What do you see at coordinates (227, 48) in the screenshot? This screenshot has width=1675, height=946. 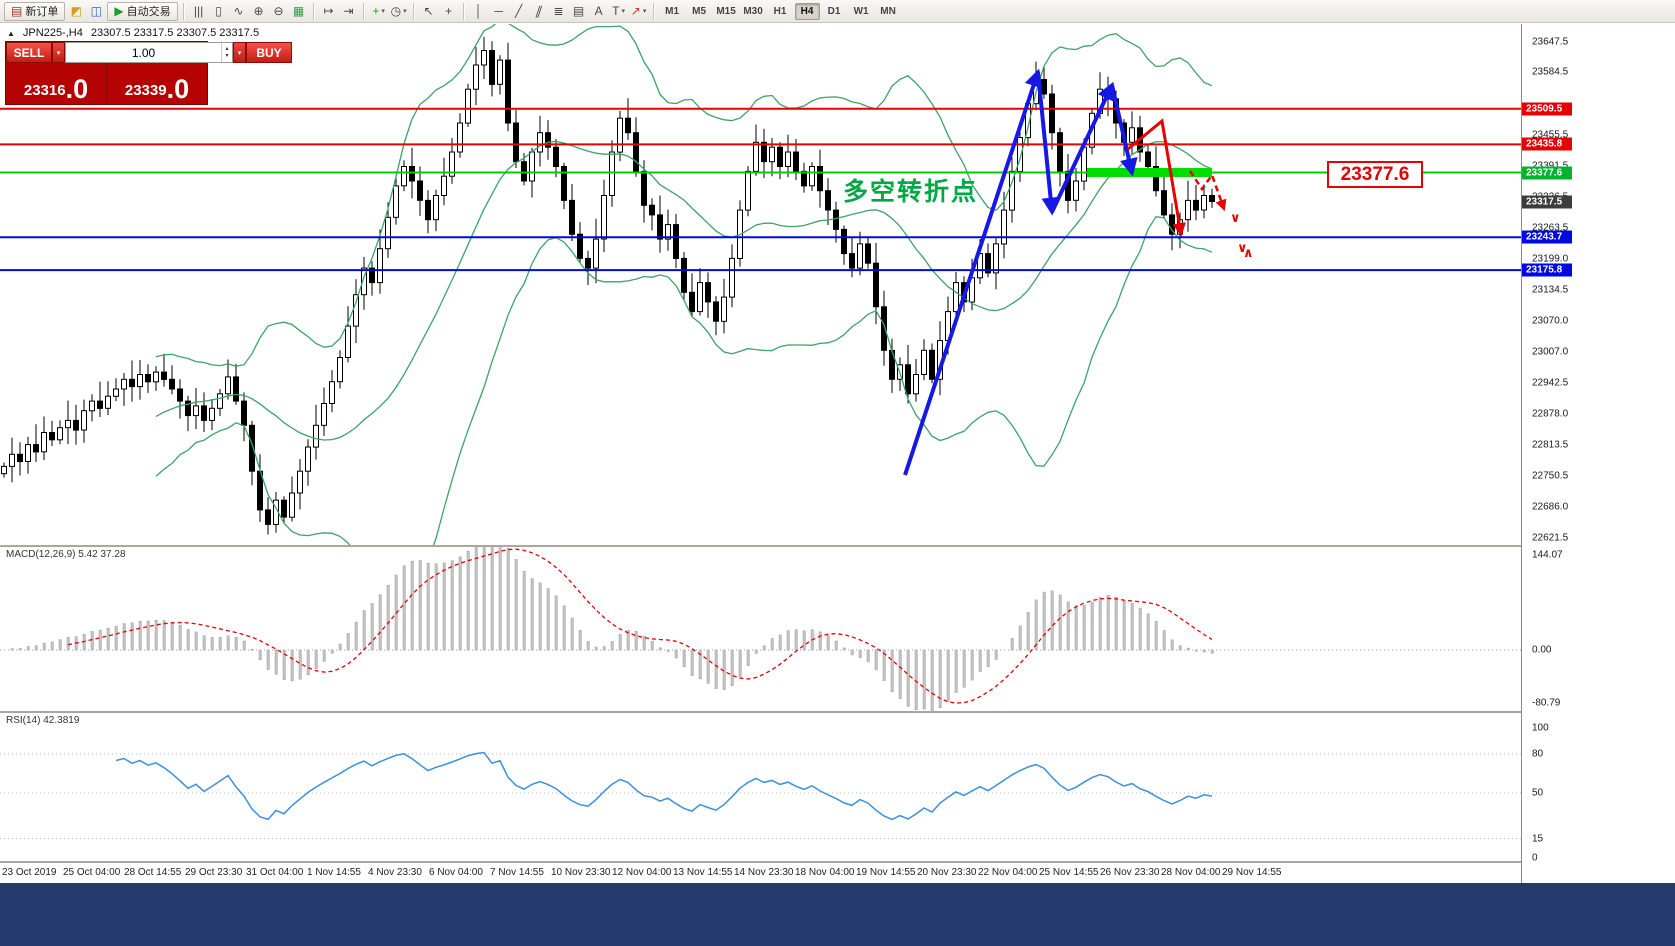 I see `volume-up-icon: ▴` at bounding box center [227, 48].